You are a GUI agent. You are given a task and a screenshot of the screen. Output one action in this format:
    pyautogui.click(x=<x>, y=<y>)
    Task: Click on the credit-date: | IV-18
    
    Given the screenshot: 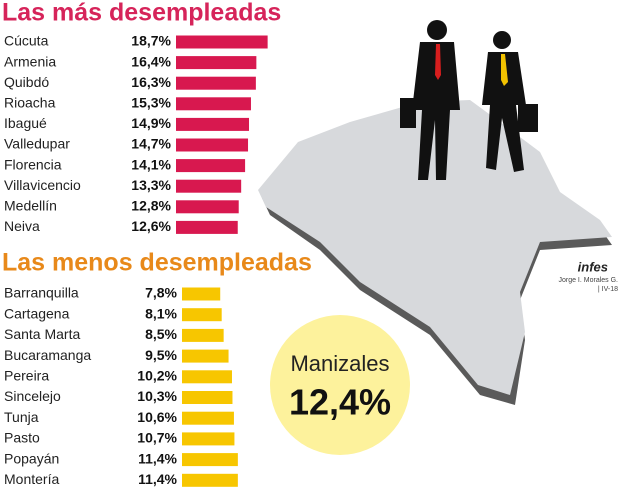 What is the action you would take?
    pyautogui.click(x=608, y=289)
    